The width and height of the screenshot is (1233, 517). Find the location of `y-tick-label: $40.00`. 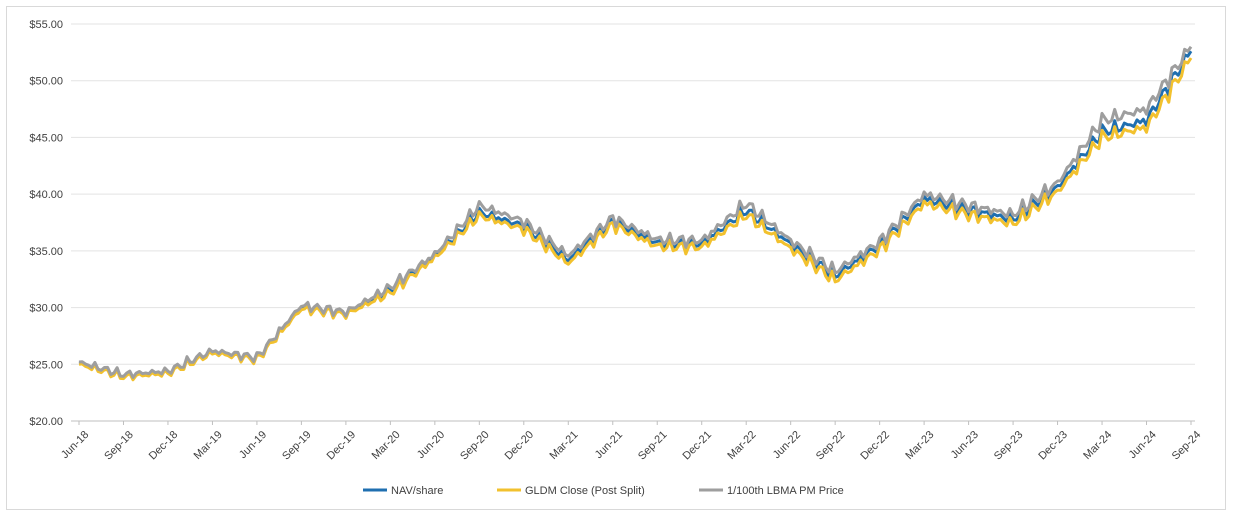

y-tick-label: $40.00 is located at coordinates (46, 195).